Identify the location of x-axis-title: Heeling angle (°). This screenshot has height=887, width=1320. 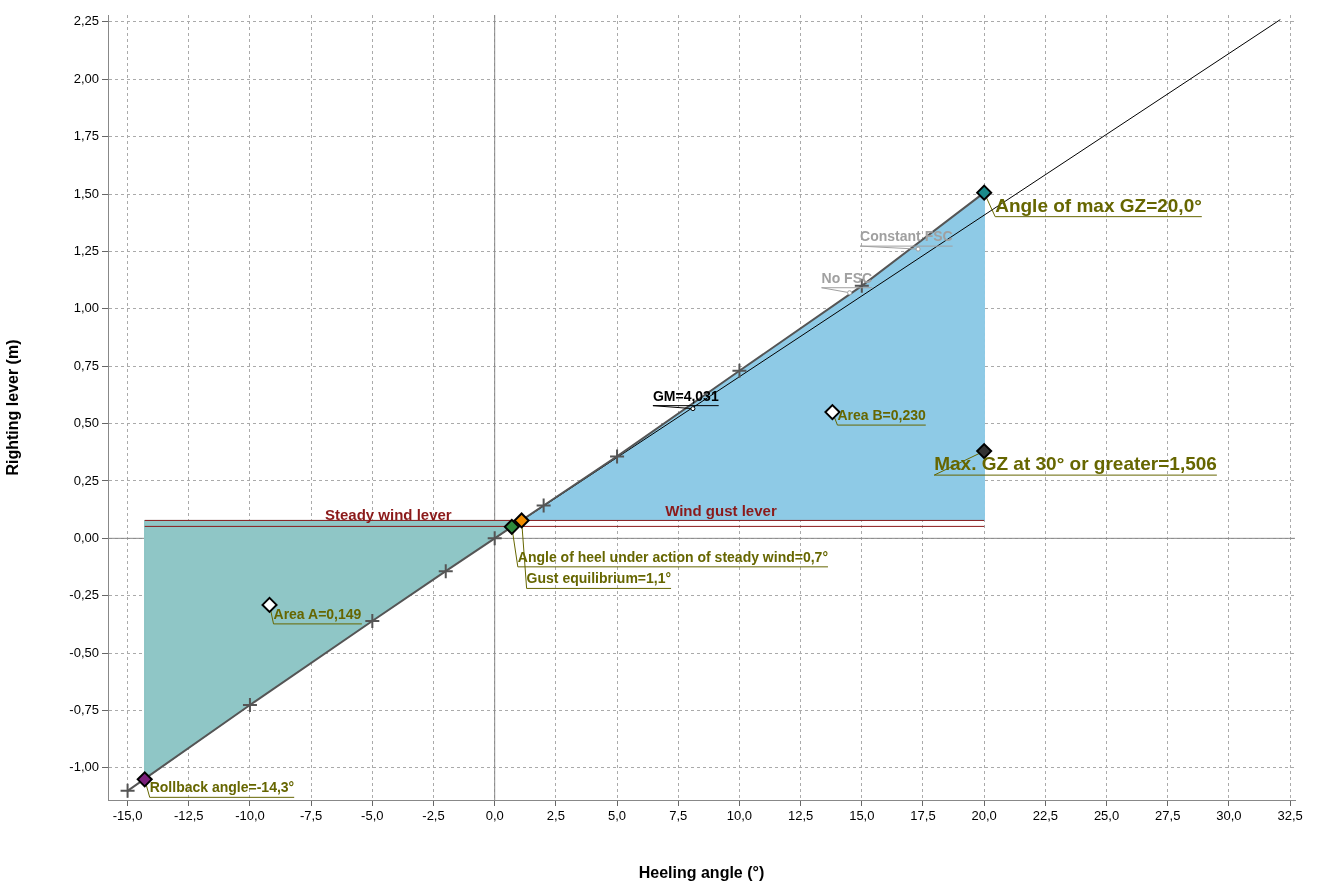
(701, 872).